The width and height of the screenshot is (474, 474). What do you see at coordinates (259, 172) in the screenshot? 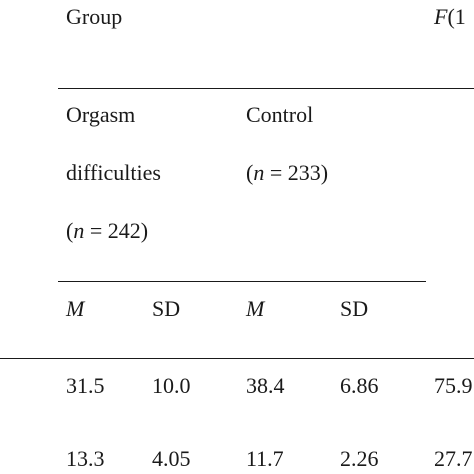
I see `control-n-symbol: n` at bounding box center [259, 172].